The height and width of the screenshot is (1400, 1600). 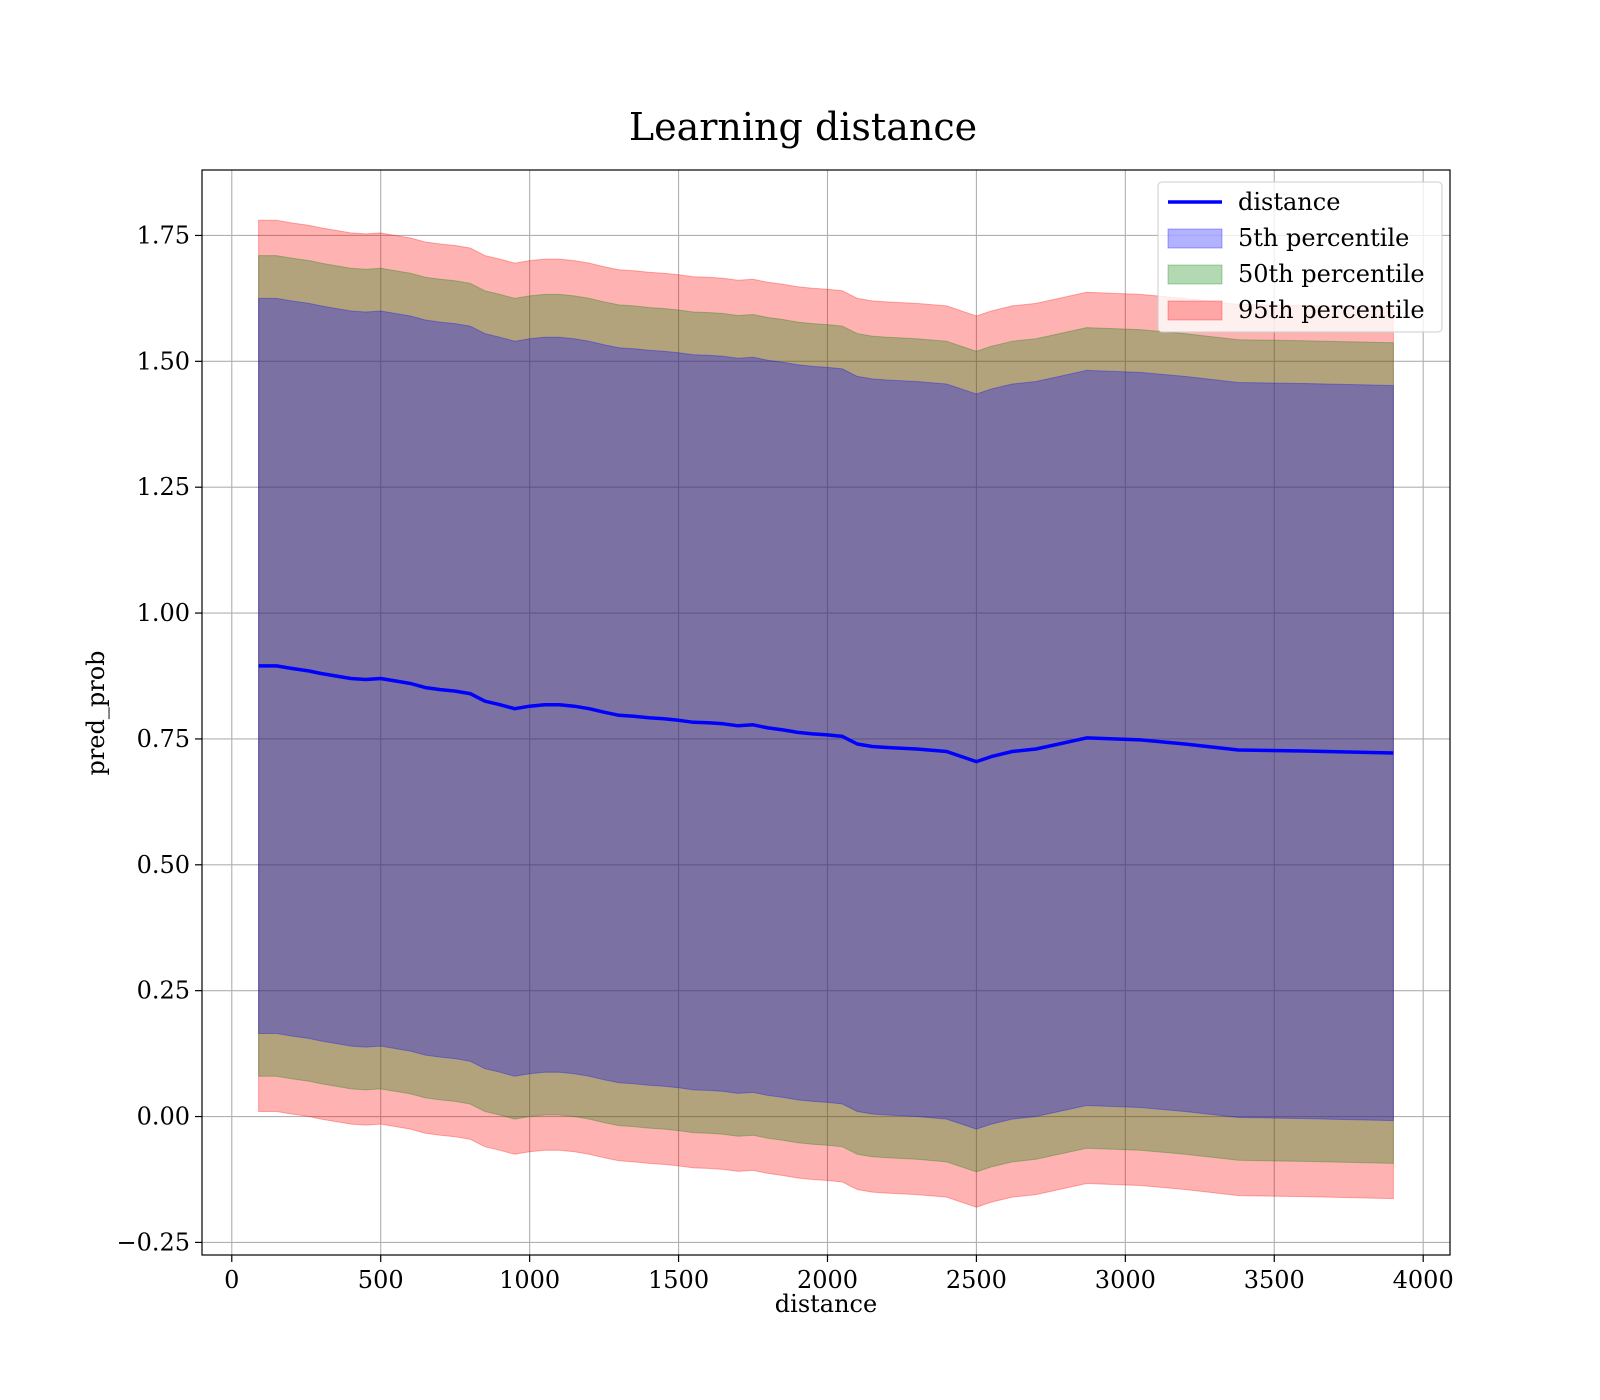 I want to click on y-tick-label: −0.25, so click(x=153, y=1242).